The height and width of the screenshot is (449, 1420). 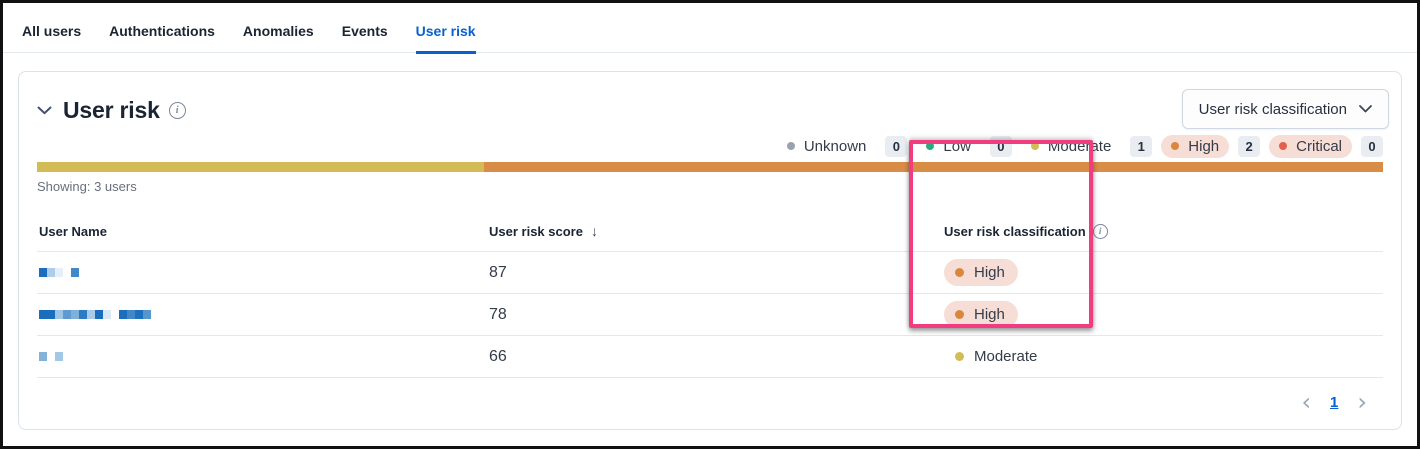 I want to click on legend-chip: Low, so click(x=948, y=146).